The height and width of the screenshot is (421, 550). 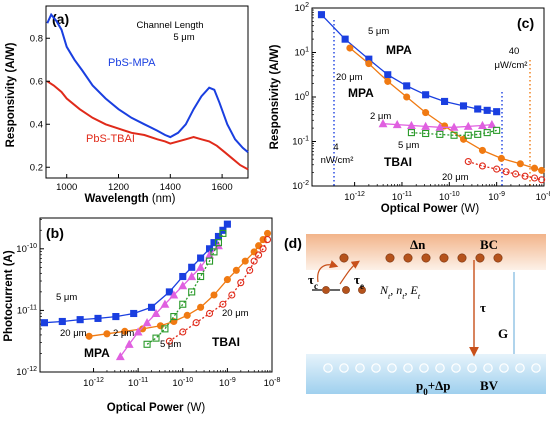 I want to click on tau-label: τ, so click(x=483, y=307).